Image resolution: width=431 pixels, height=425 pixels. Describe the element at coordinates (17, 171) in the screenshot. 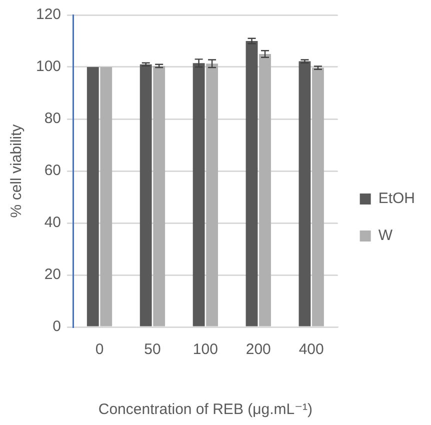

I see `y-axis-title: % cell viability` at that location.